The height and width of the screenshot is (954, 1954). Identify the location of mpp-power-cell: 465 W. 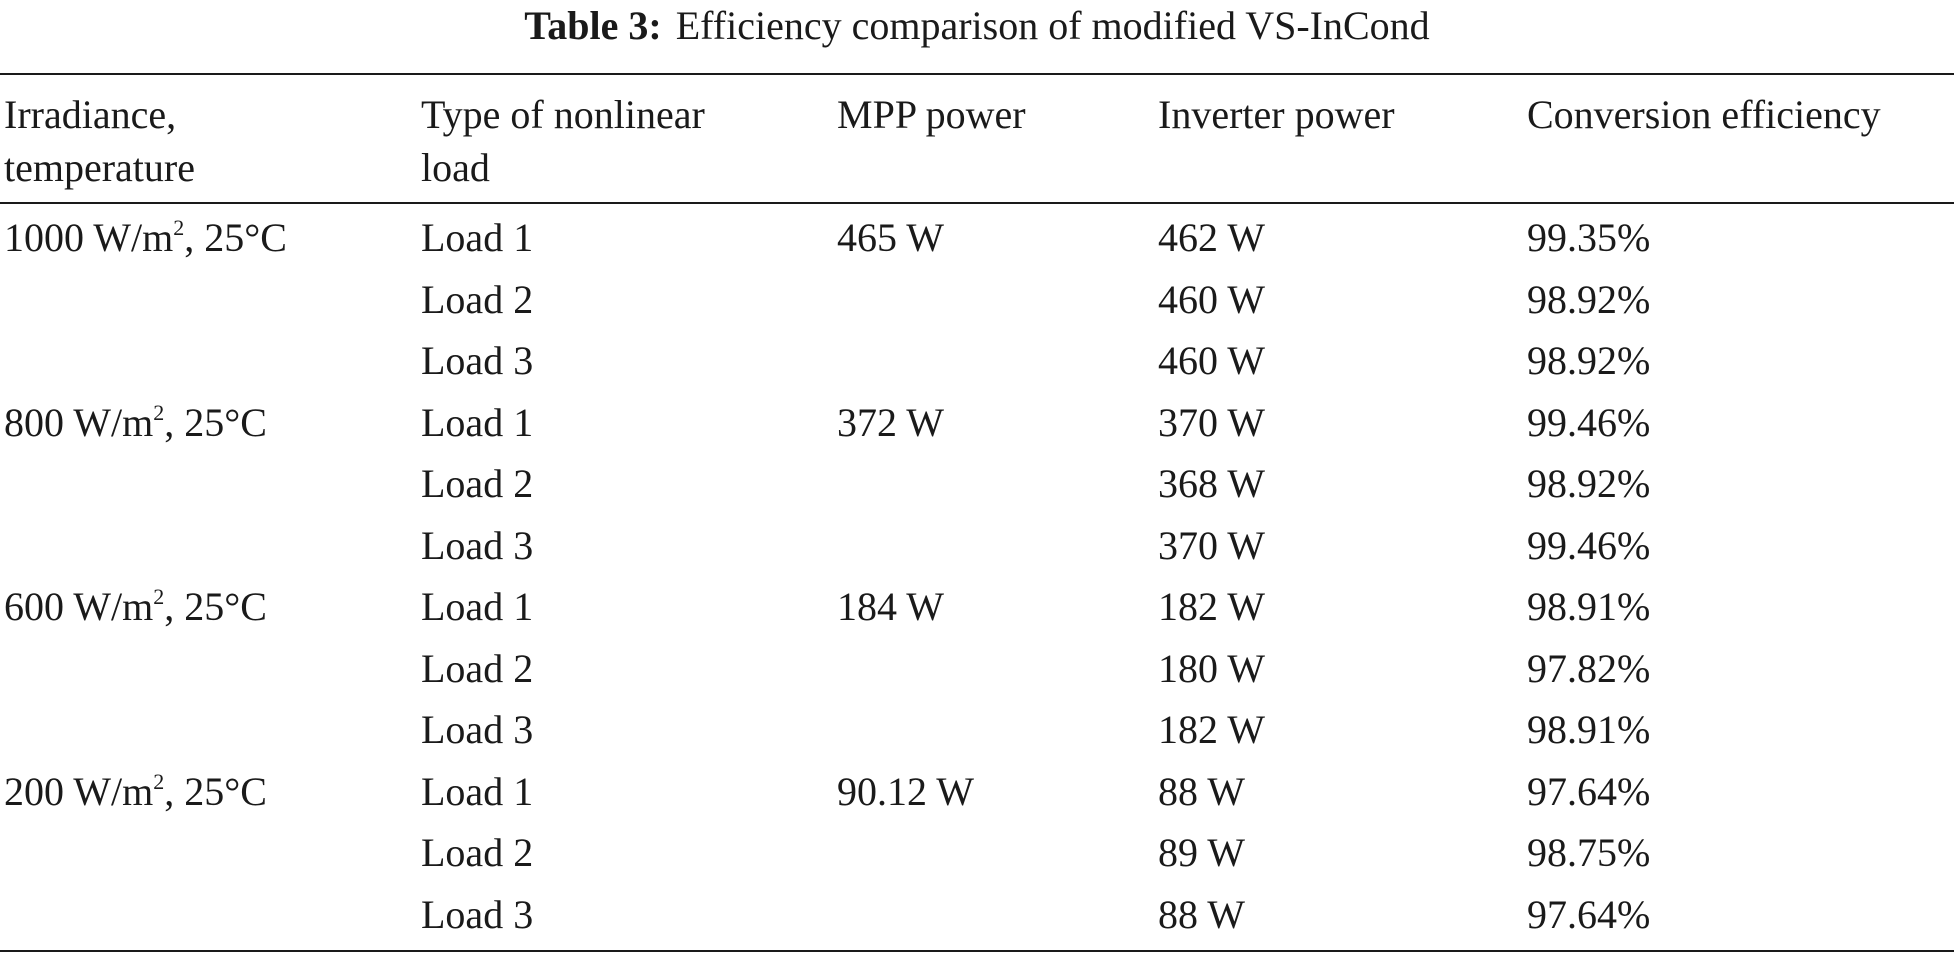
(891, 237).